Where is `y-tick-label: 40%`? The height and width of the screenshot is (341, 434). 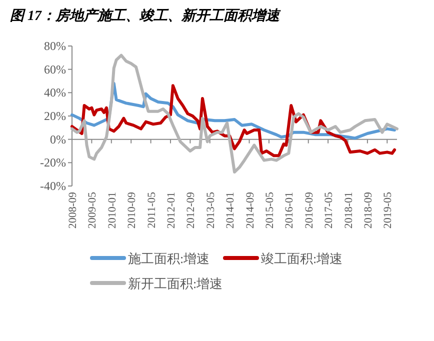
y-tick-label: 40% is located at coordinates (55, 93).